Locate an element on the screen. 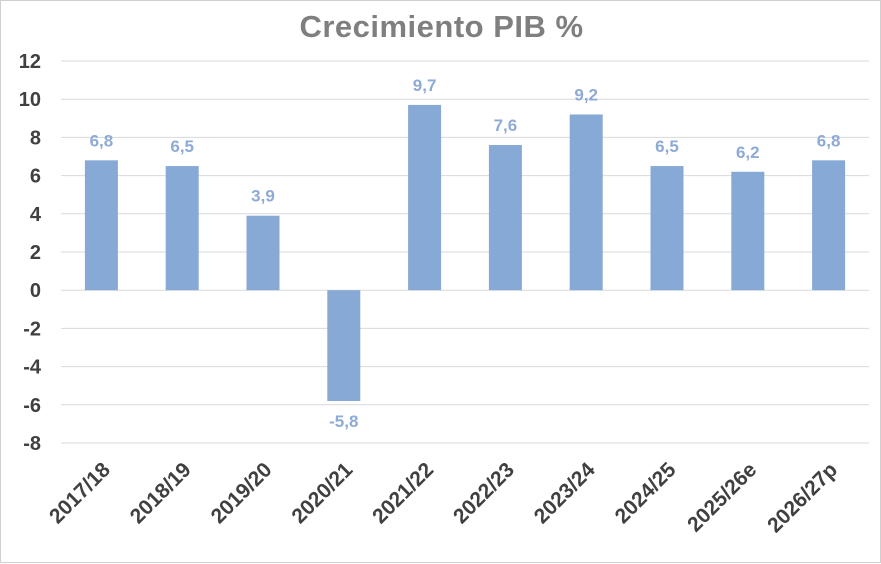 This screenshot has width=881, height=564. y-tick-label: 12 is located at coordinates (30, 62).